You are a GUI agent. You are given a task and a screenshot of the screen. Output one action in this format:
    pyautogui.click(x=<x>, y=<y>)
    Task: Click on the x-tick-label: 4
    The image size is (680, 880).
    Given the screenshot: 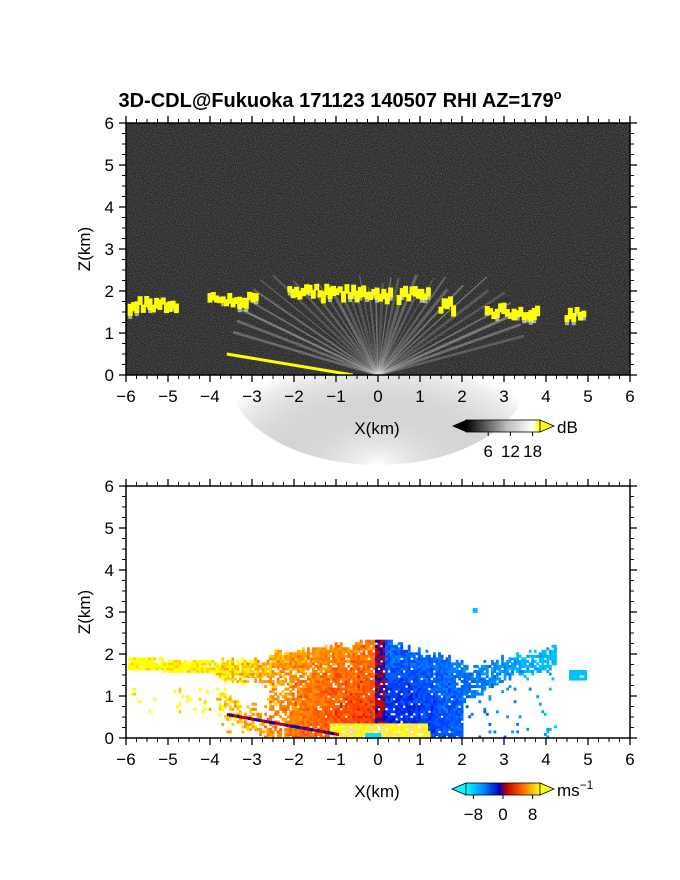 What is the action you would take?
    pyautogui.click(x=545, y=759)
    